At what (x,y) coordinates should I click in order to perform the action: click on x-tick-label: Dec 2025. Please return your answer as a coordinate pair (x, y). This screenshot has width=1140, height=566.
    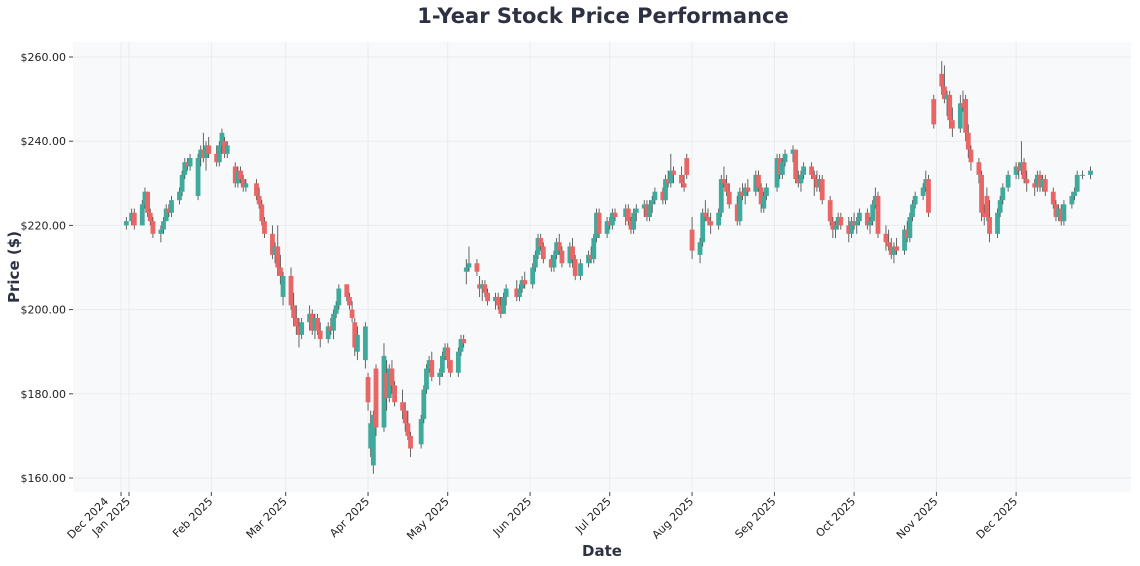
    Looking at the image, I should click on (997, 518).